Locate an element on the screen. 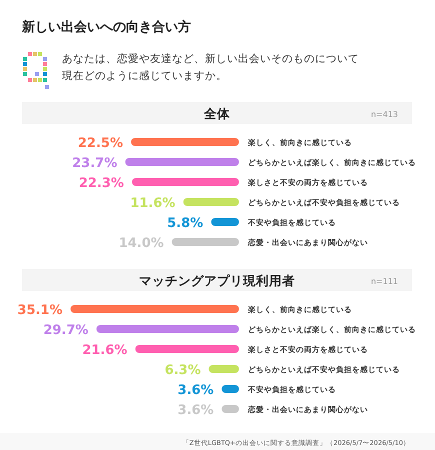 The image size is (435, 450). data-label: 22.5% is located at coordinates (100, 143).